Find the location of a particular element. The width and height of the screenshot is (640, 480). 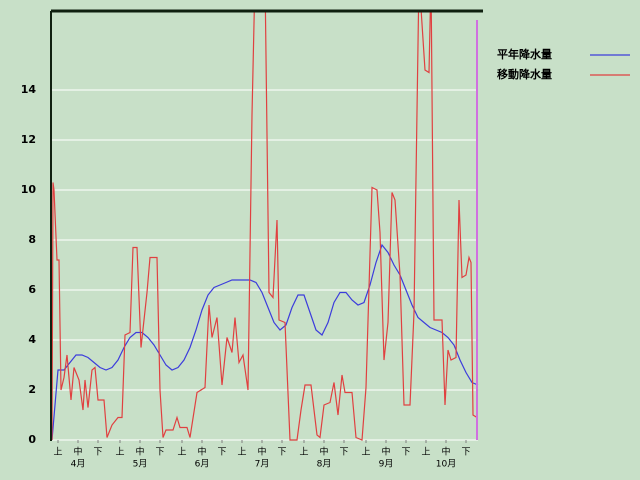

month-label: 6月 is located at coordinates (202, 464).